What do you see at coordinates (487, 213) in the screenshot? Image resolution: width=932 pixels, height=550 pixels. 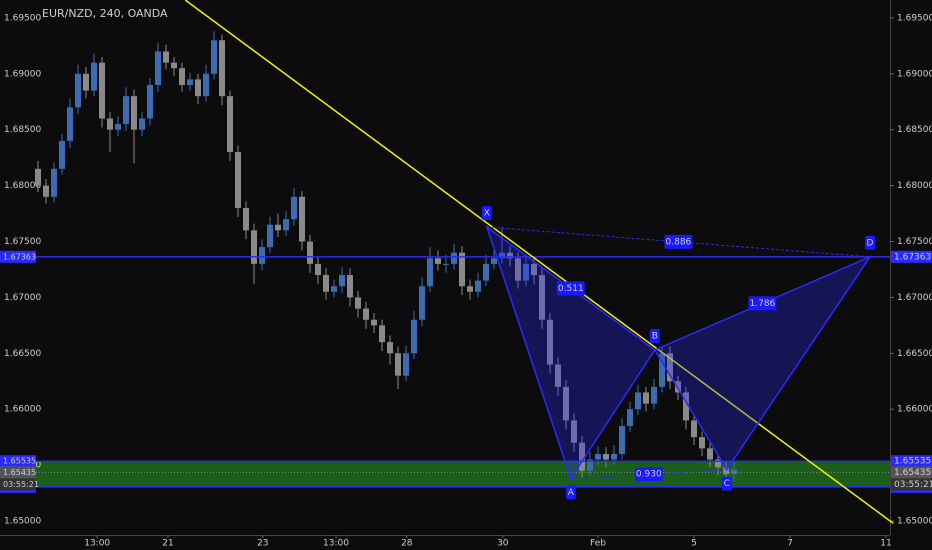 I see `pattern-point-label: X` at bounding box center [487, 213].